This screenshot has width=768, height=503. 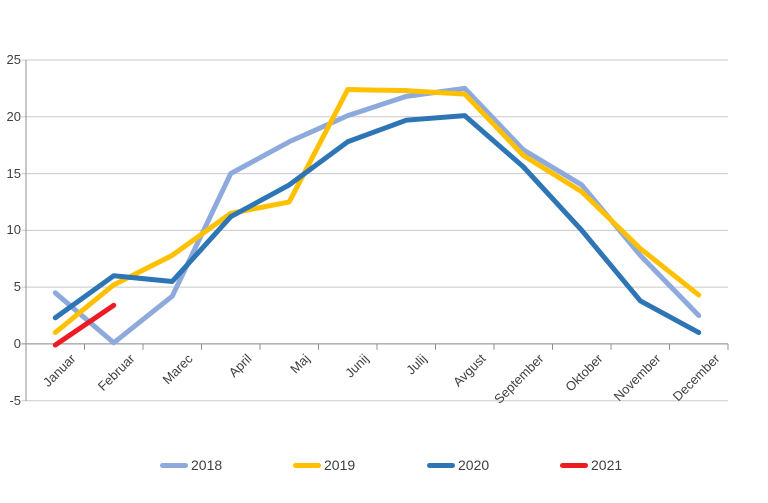 What do you see at coordinates (607, 465) in the screenshot?
I see `legend-label: 2021` at bounding box center [607, 465].